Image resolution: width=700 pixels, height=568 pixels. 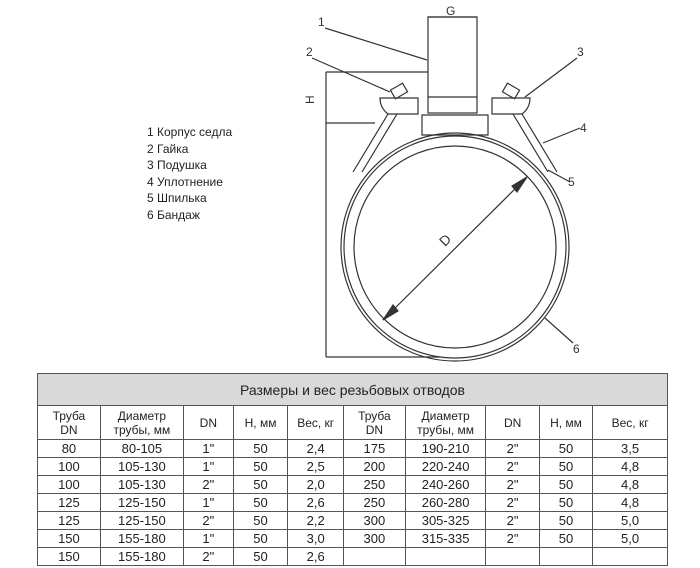 I want to click on pipe-inner, so click(x=455, y=247).